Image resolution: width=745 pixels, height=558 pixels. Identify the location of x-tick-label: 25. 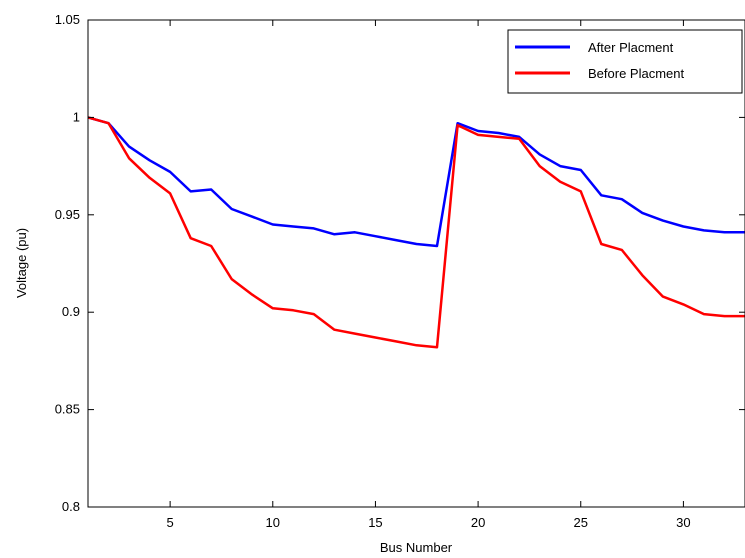
(581, 522).